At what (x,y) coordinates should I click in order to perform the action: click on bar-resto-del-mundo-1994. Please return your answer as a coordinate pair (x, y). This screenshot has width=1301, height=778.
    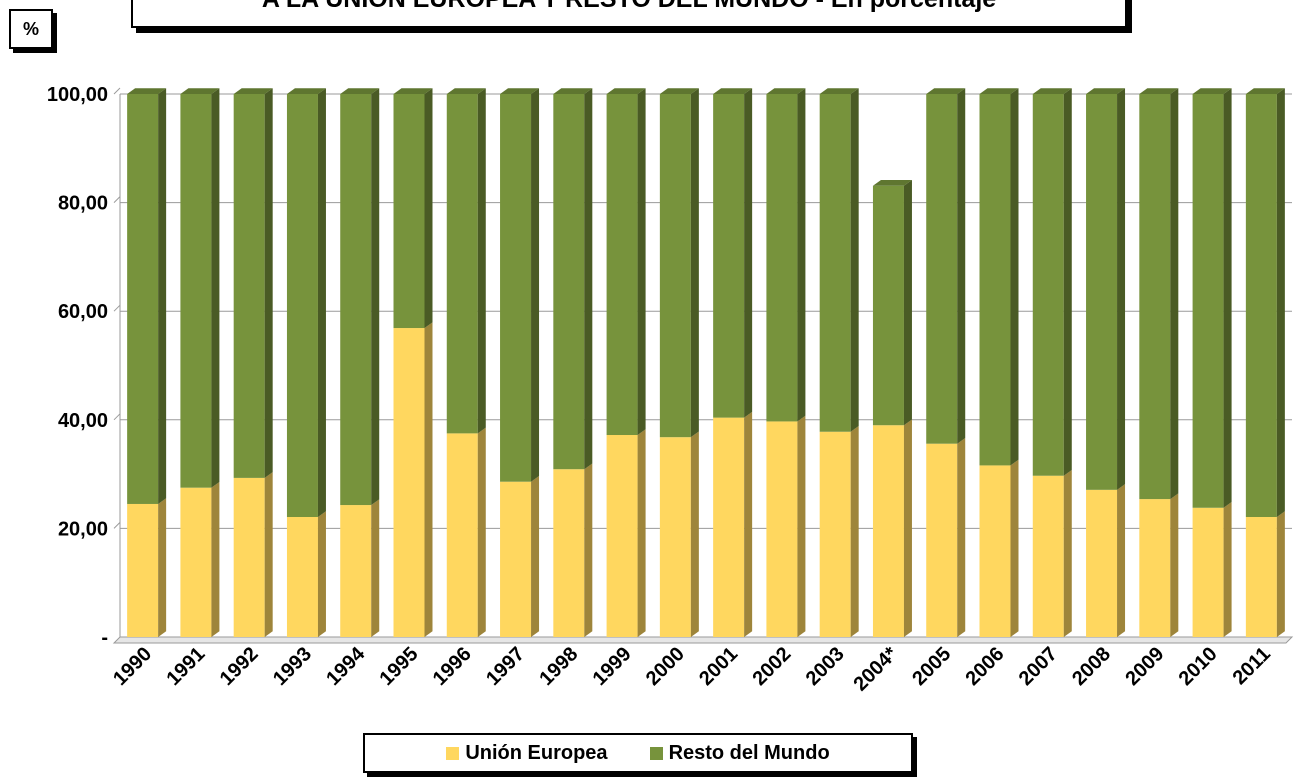
    Looking at the image, I should click on (356, 300).